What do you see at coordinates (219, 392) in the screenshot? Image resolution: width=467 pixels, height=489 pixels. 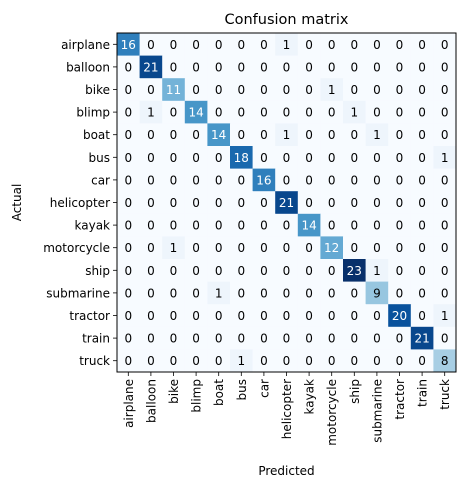 I see `x-tick-label: boat` at bounding box center [219, 392].